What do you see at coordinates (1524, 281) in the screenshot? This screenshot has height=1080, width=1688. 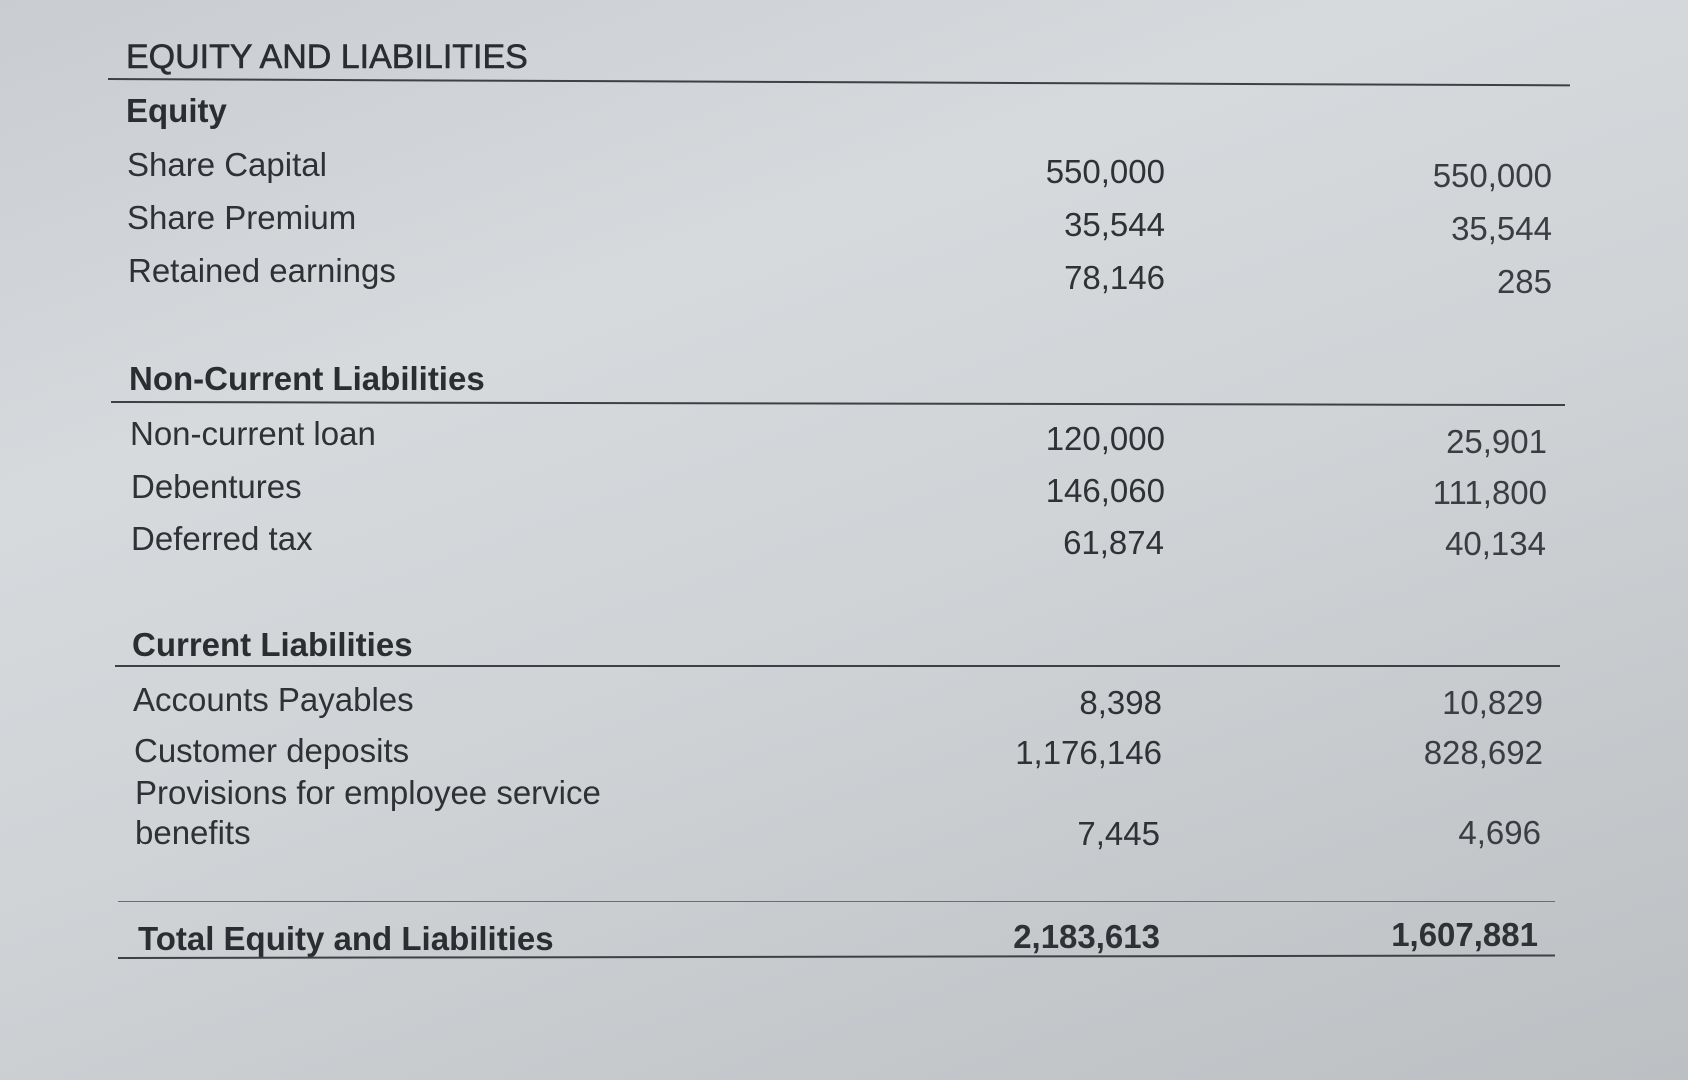 I see `row-value-prior: 285` at bounding box center [1524, 281].